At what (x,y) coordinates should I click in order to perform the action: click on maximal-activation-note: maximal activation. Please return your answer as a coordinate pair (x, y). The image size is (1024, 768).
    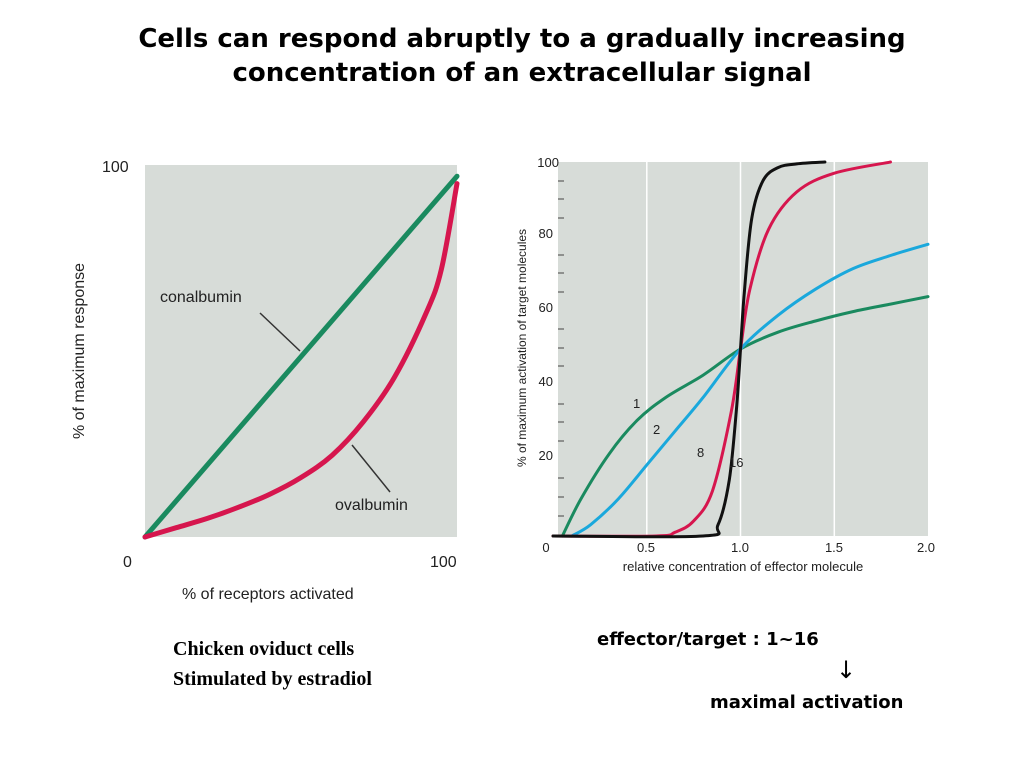
    Looking at the image, I should click on (807, 702).